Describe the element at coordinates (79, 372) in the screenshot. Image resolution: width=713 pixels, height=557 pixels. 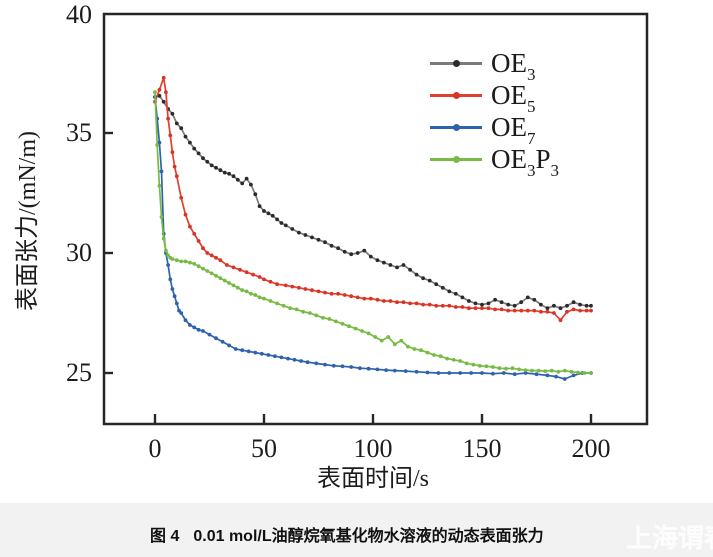
I see `y-tick-label-25: 25` at that location.